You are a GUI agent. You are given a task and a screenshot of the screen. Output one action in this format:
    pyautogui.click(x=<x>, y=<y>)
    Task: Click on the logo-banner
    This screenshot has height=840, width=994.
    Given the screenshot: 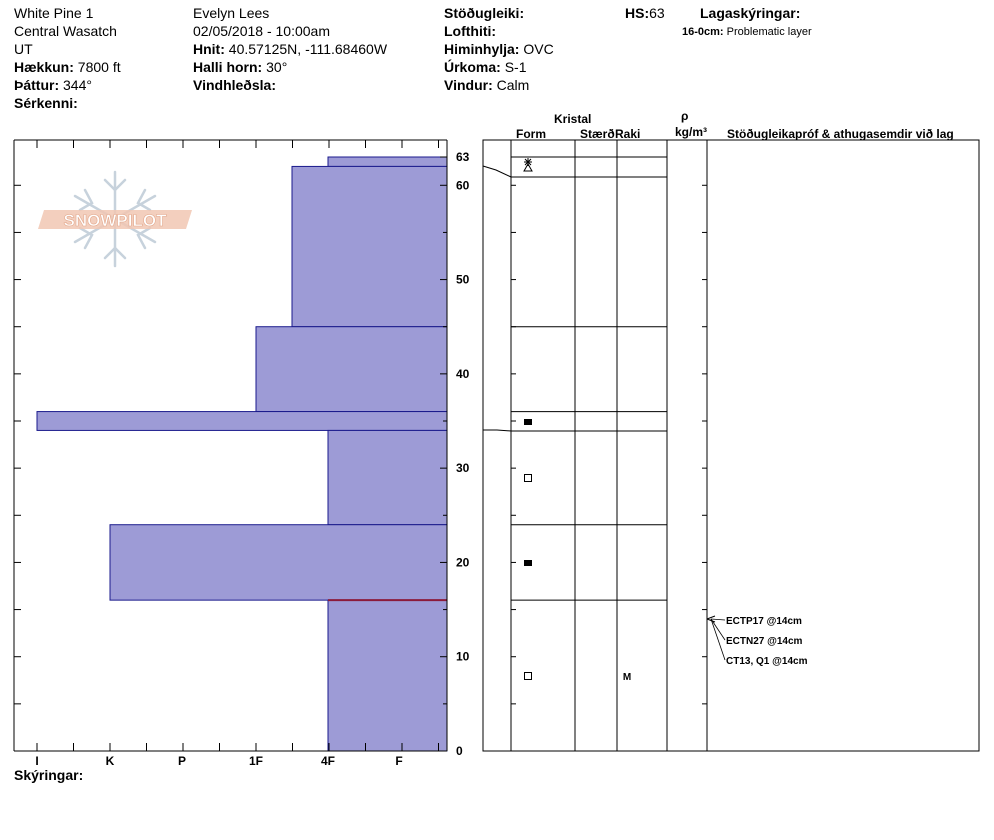 What is the action you would take?
    pyautogui.click(x=115, y=219)
    